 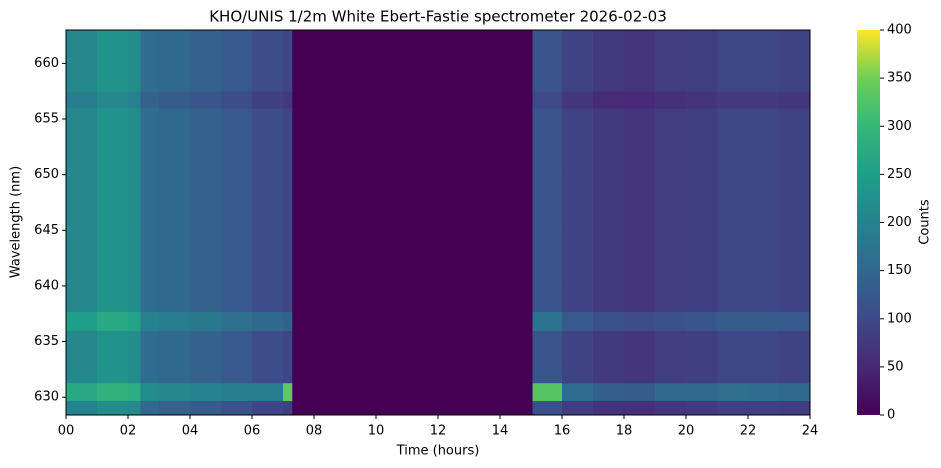 I want to click on colorbar-label: Counts, so click(x=925, y=222).